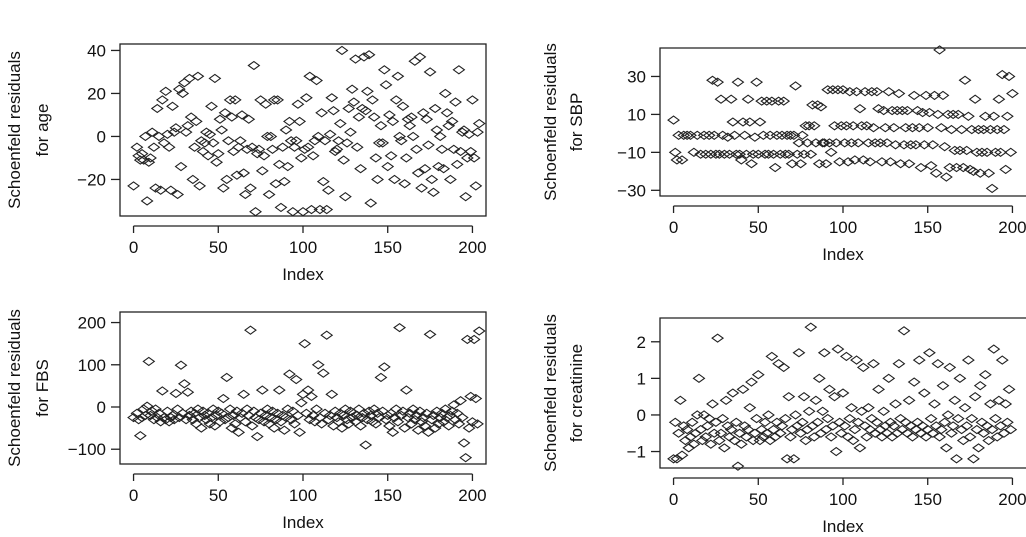  What do you see at coordinates (576, 122) in the screenshot?
I see `y-axis-label: for SBP` at bounding box center [576, 122].